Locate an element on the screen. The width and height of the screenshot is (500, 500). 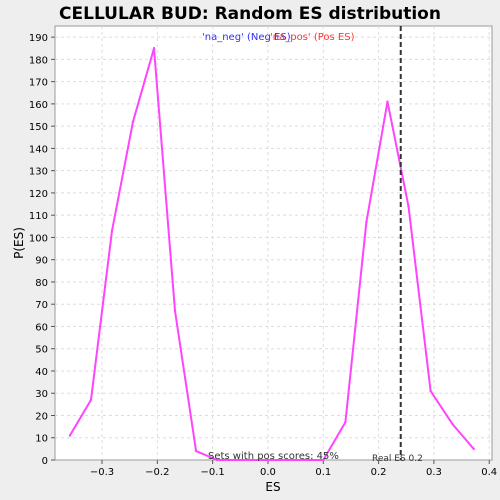
x-axis-label: ES is located at coordinates (272, 487).